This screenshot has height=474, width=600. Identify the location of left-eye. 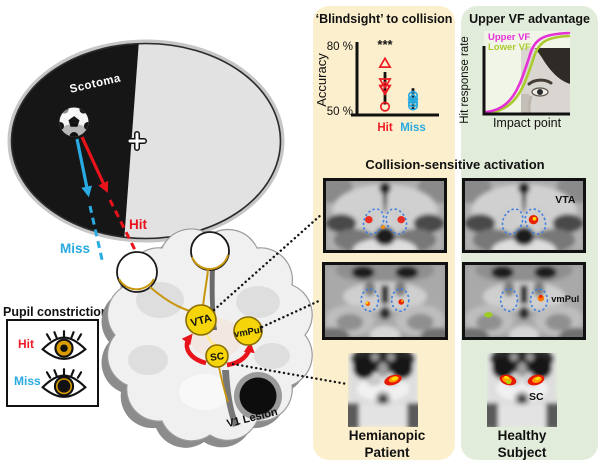
(137, 272).